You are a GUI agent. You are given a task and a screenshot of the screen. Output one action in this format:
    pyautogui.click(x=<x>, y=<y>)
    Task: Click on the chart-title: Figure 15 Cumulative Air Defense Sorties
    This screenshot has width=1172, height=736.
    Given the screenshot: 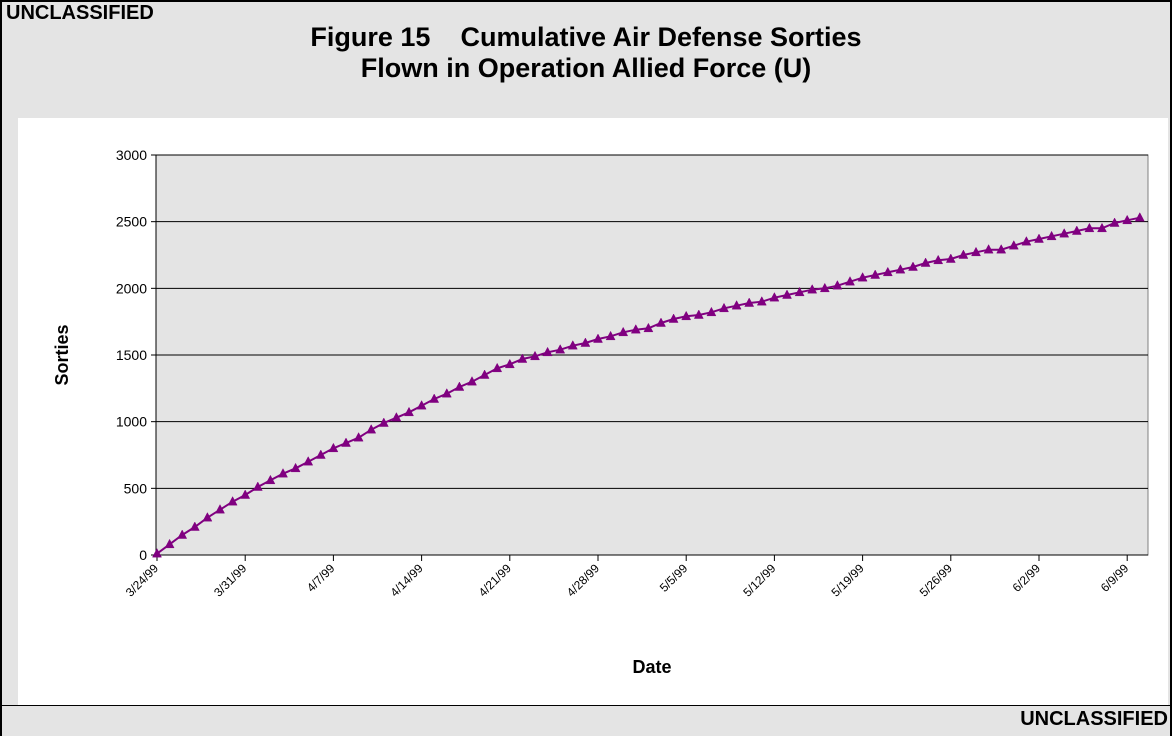 What is the action you would take?
    pyautogui.click(x=586, y=37)
    